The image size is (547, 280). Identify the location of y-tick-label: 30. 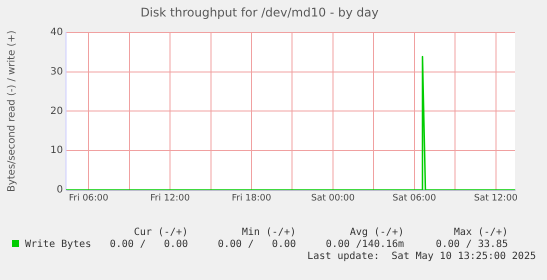
(56, 72).